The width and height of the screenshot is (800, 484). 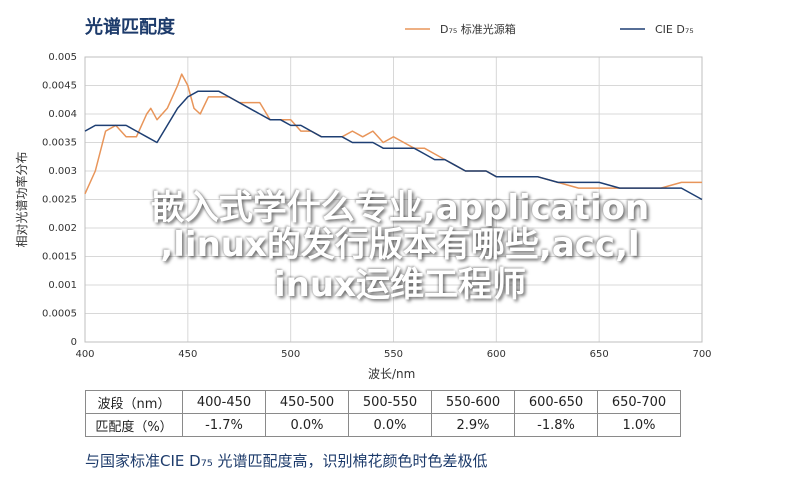 I want to click on watermark-line-2: ,linux的发行版本有哪些,acc,l, so click(x=400, y=245).